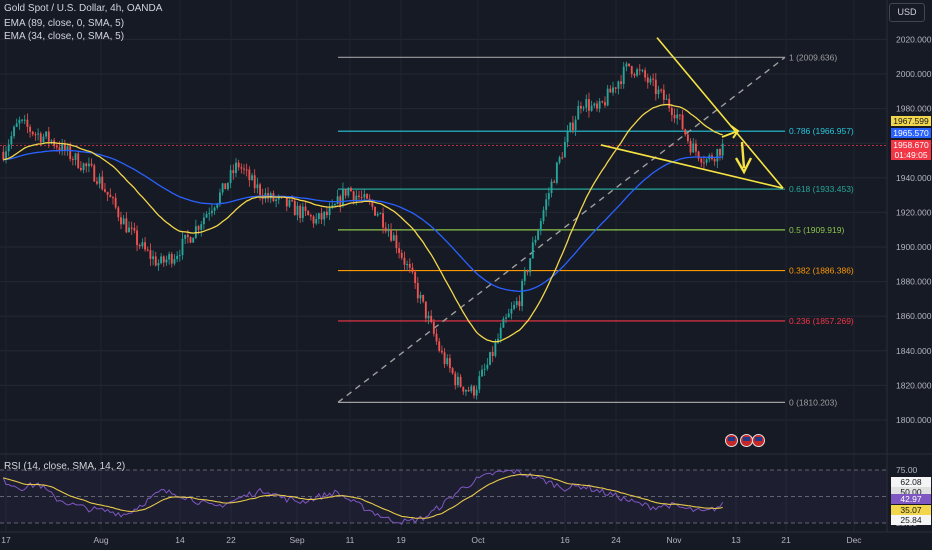 The height and width of the screenshot is (550, 932). I want to click on fib-level-label: 1 (2009.636), so click(813, 57).